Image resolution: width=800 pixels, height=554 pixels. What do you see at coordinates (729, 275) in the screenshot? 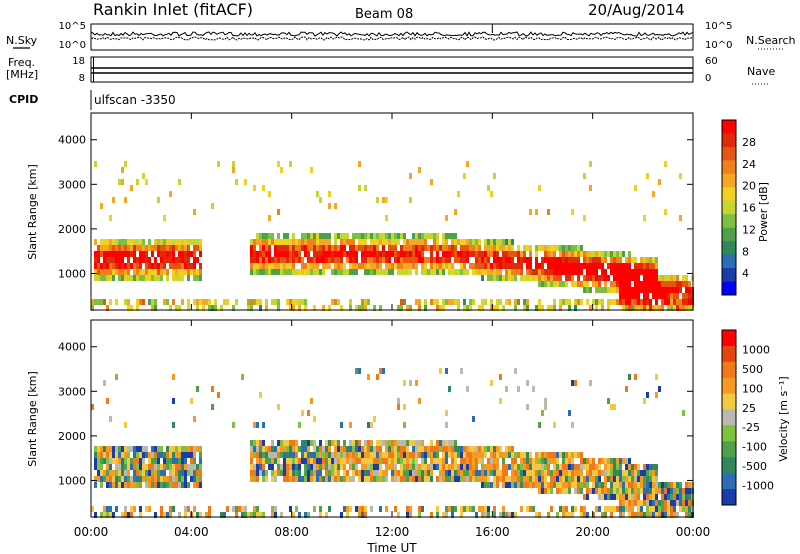
I see `colorbar-swatch` at bounding box center [729, 275].